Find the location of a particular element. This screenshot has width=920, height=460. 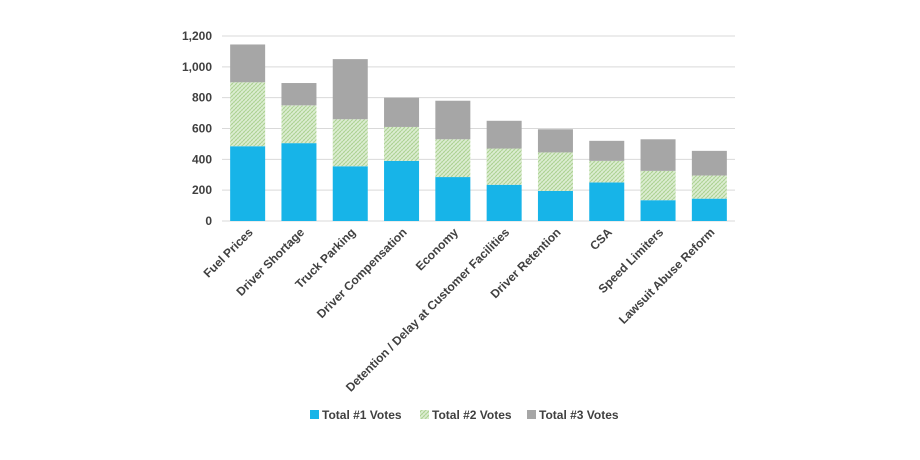

y-tick-label: 0 is located at coordinates (208, 221).